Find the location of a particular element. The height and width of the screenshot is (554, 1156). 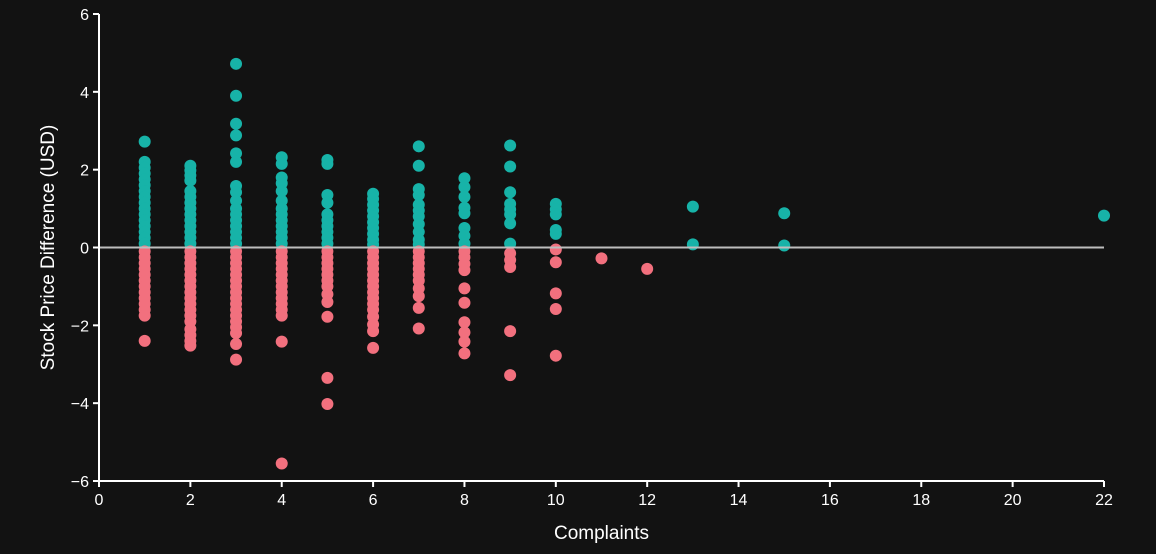

y-tick-label: 2 is located at coordinates (84, 171).